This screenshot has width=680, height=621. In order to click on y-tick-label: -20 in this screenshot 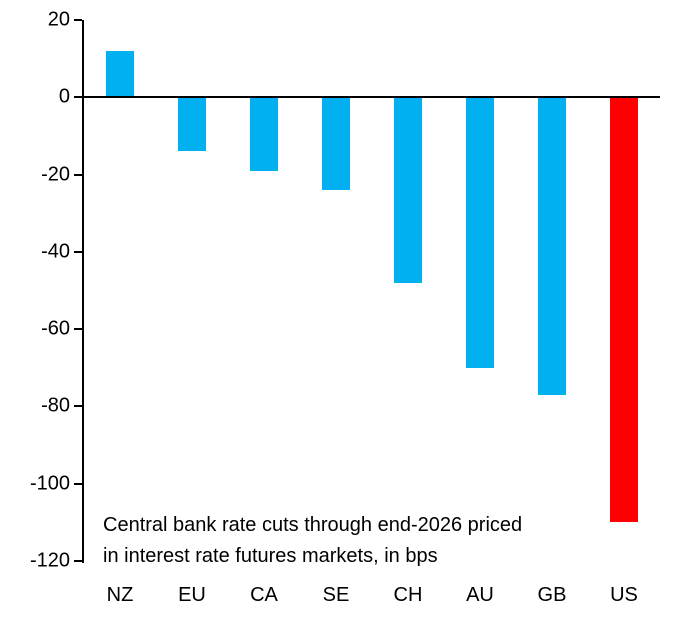, I will do `click(55, 174)`.